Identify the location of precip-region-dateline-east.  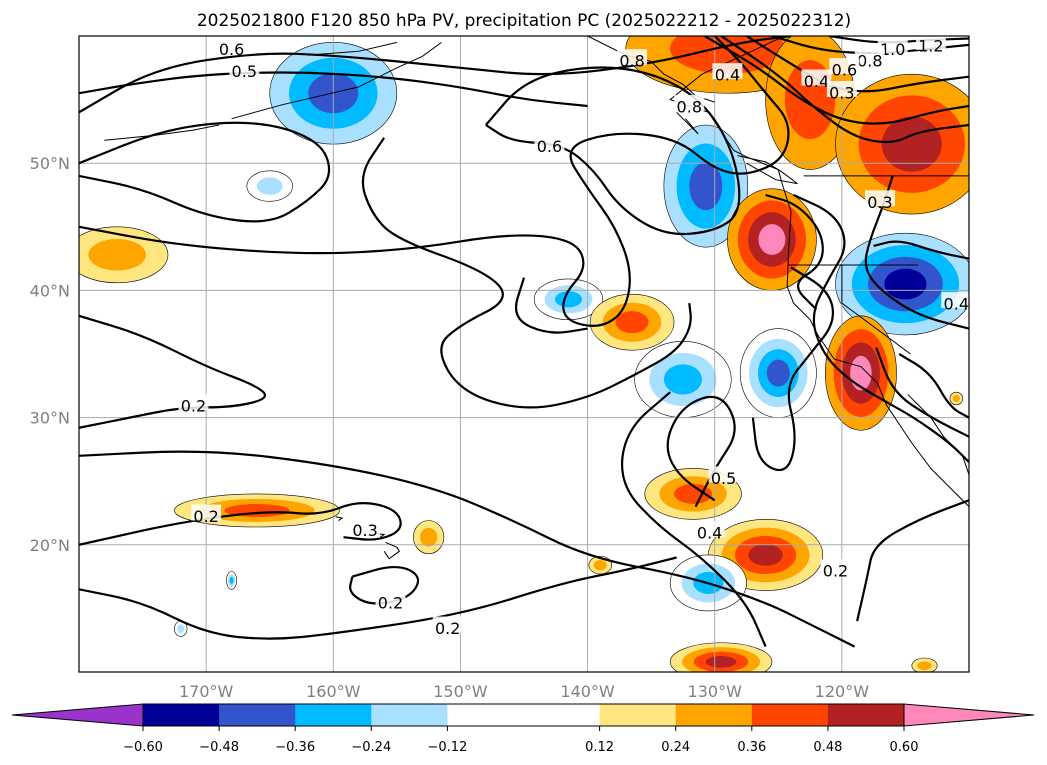
(124, 255).